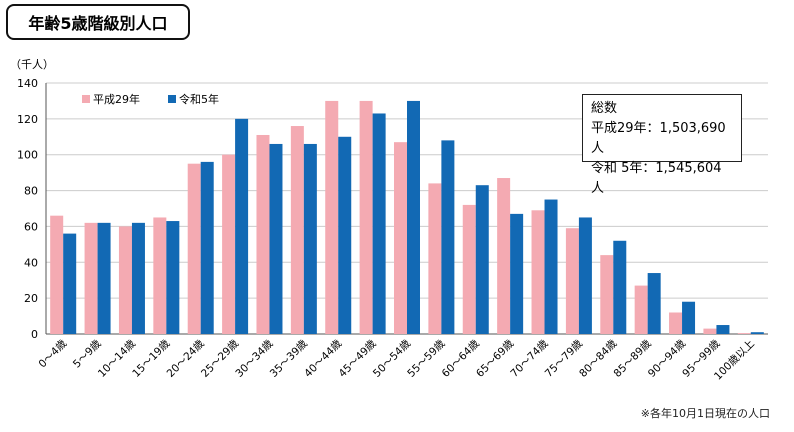 The width and height of the screenshot is (794, 432). Describe the element at coordinates (31, 298) in the screenshot. I see `y-tick-label: 20` at that location.